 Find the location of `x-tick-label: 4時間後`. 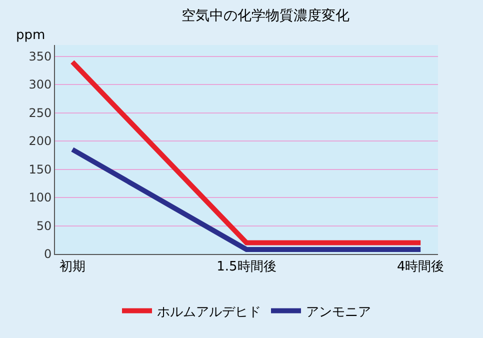

x-tick-label: 4時間後 is located at coordinates (420, 267).